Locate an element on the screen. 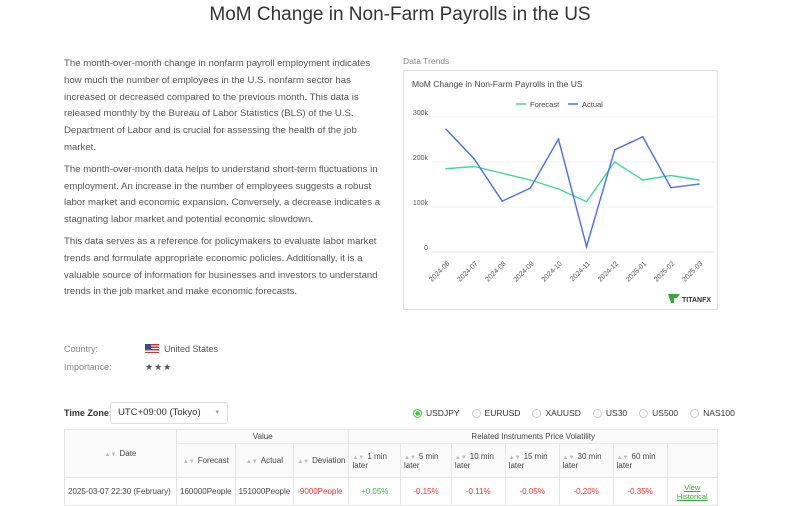  timezone-value: UTC+09:00 (Tokyo) is located at coordinates (159, 412).